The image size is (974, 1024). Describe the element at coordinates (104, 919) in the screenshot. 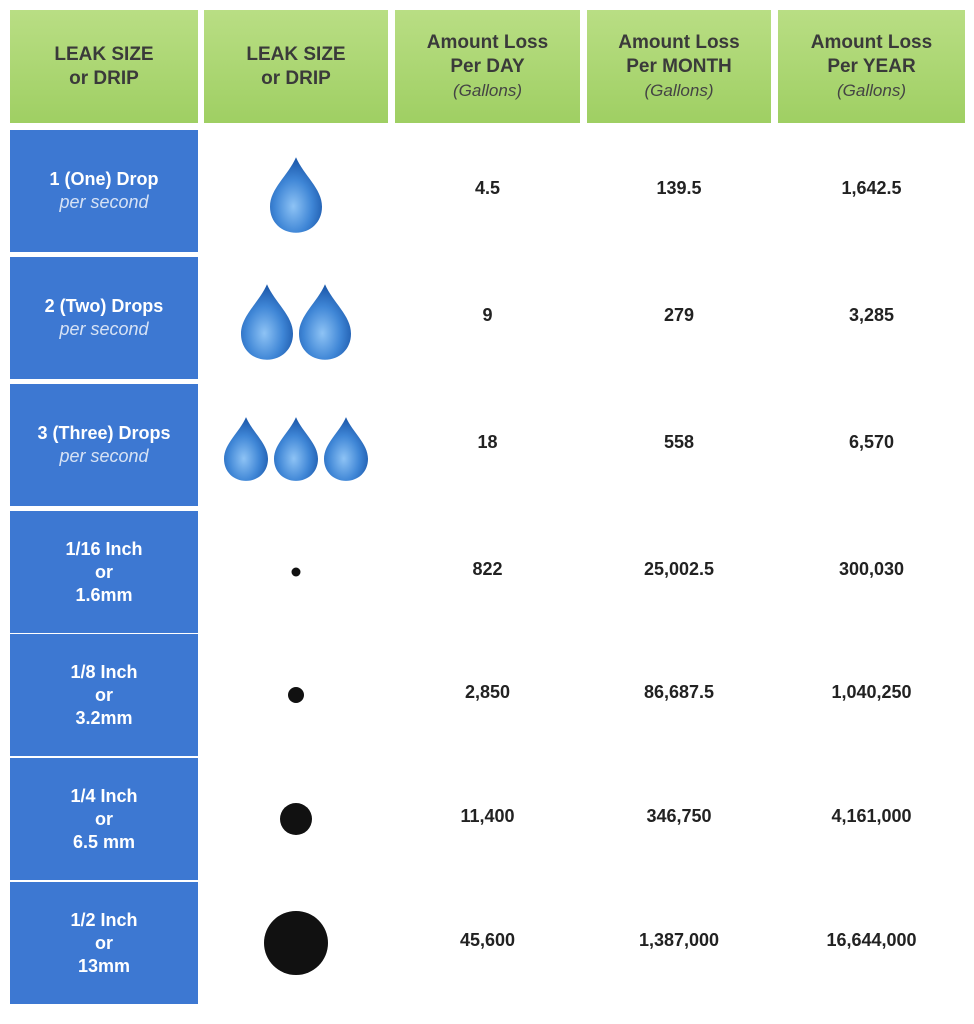

I see `label-text: 1/2 Inch` at that location.